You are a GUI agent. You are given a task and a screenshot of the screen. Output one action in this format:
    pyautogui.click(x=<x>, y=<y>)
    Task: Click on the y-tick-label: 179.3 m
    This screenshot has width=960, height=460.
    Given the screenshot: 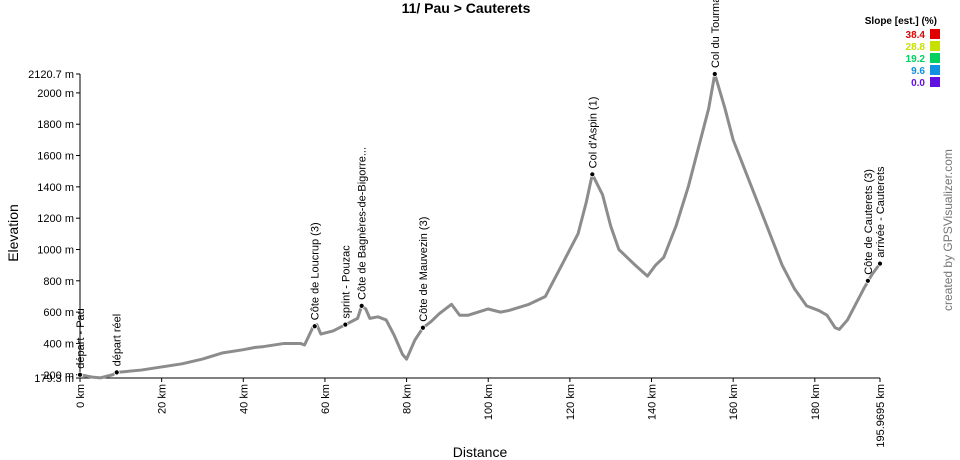 What is the action you would take?
    pyautogui.click(x=54, y=379)
    